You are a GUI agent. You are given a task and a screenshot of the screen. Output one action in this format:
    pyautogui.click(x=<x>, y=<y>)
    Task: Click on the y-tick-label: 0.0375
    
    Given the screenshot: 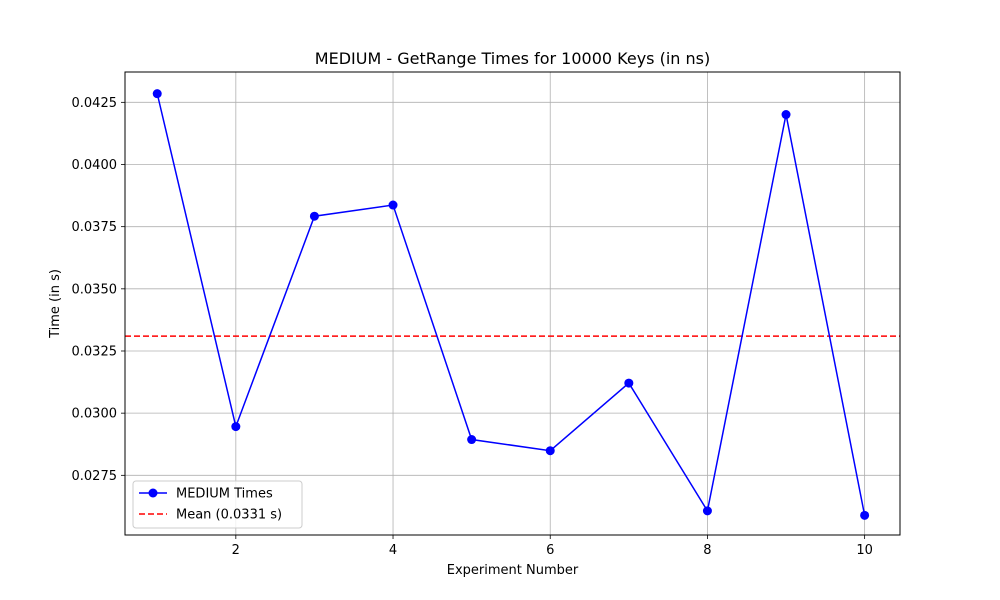 What is the action you would take?
    pyautogui.click(x=95, y=227)
    